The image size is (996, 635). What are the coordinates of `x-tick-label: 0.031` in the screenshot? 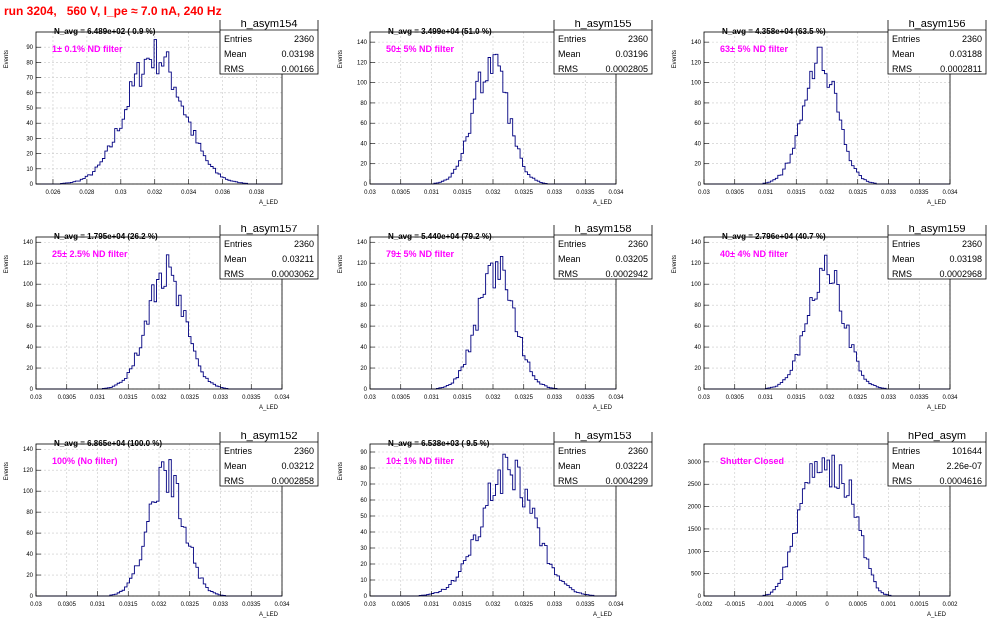 It's located at (432, 193).